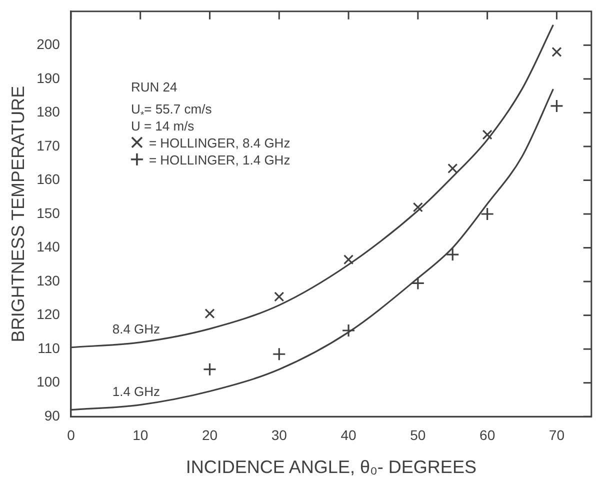  Describe the element at coordinates (48, 78) in the screenshot. I see `y-tick-label: 190` at that location.